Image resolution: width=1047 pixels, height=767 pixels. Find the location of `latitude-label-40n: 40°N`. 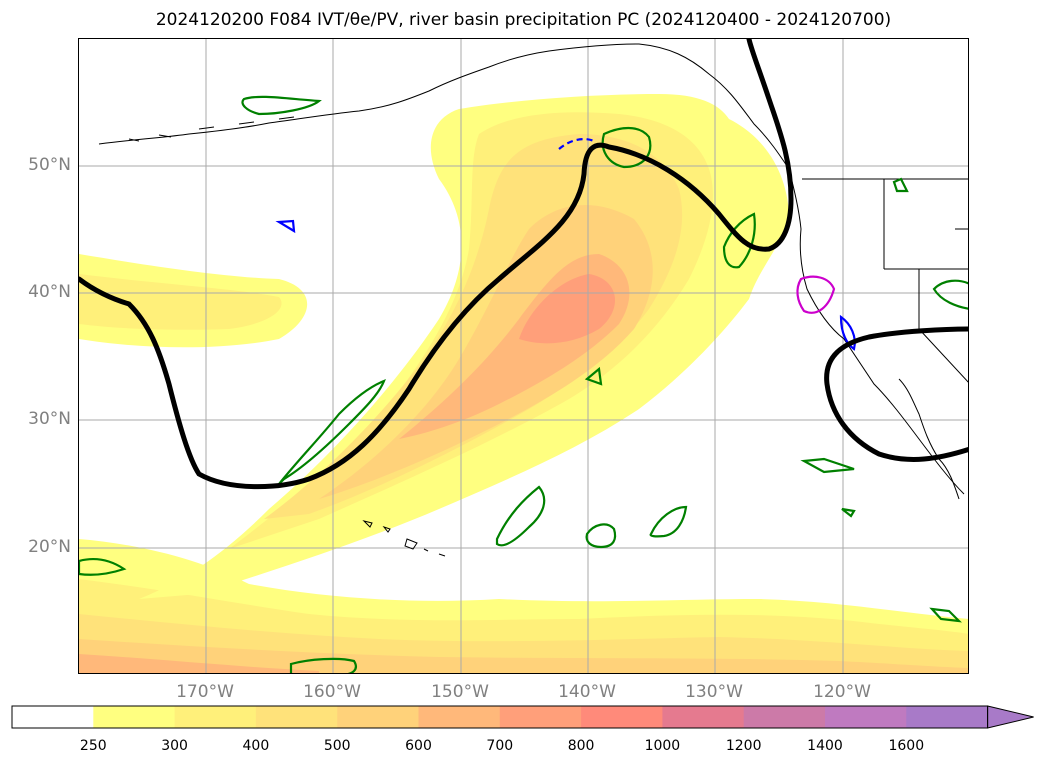

latitude-label-40n: 40°N is located at coordinates (49, 292).